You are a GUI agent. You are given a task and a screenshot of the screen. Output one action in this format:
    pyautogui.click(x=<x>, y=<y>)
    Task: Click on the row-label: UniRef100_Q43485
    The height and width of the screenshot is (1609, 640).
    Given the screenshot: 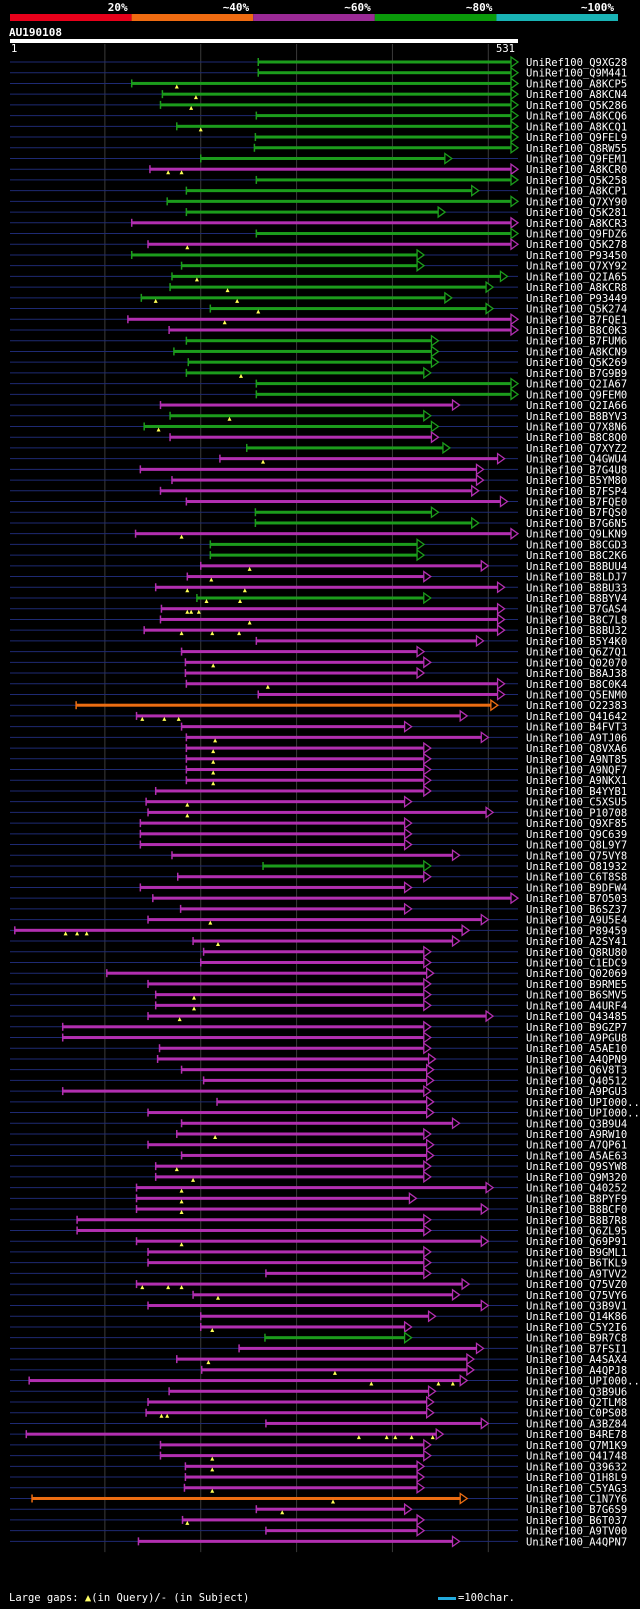 What is the action you would take?
    pyautogui.click(x=576, y=1017)
    